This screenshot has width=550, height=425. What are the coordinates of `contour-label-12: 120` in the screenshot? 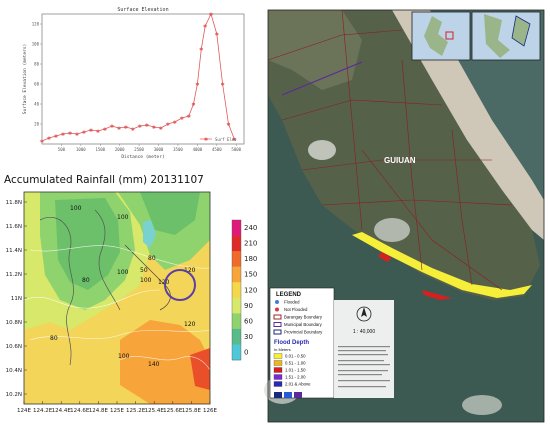 It's located at (190, 324).